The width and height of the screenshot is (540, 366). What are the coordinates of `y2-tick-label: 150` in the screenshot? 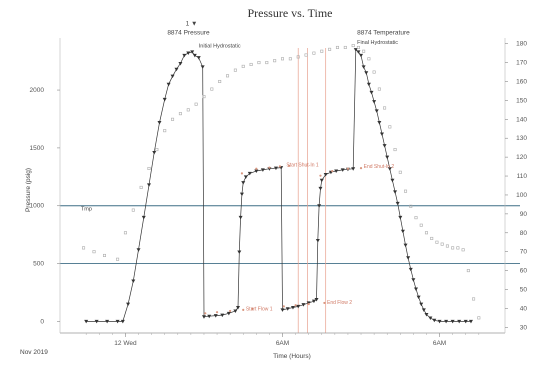 It's located at (521, 100).